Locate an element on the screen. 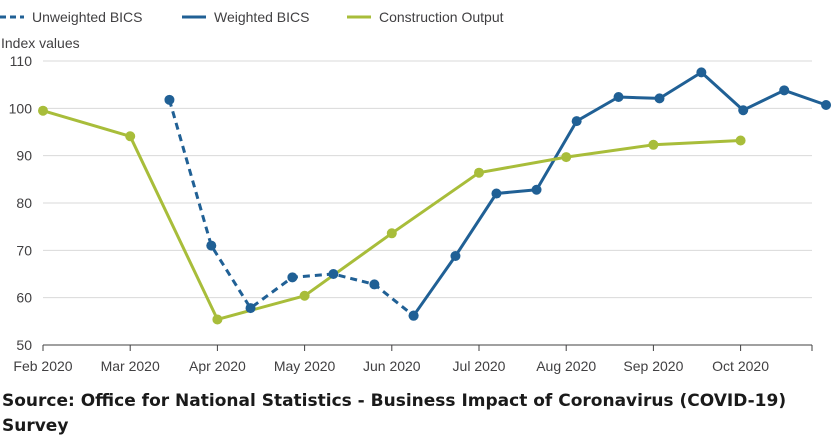  legend-item: Construction Output is located at coordinates (425, 17).